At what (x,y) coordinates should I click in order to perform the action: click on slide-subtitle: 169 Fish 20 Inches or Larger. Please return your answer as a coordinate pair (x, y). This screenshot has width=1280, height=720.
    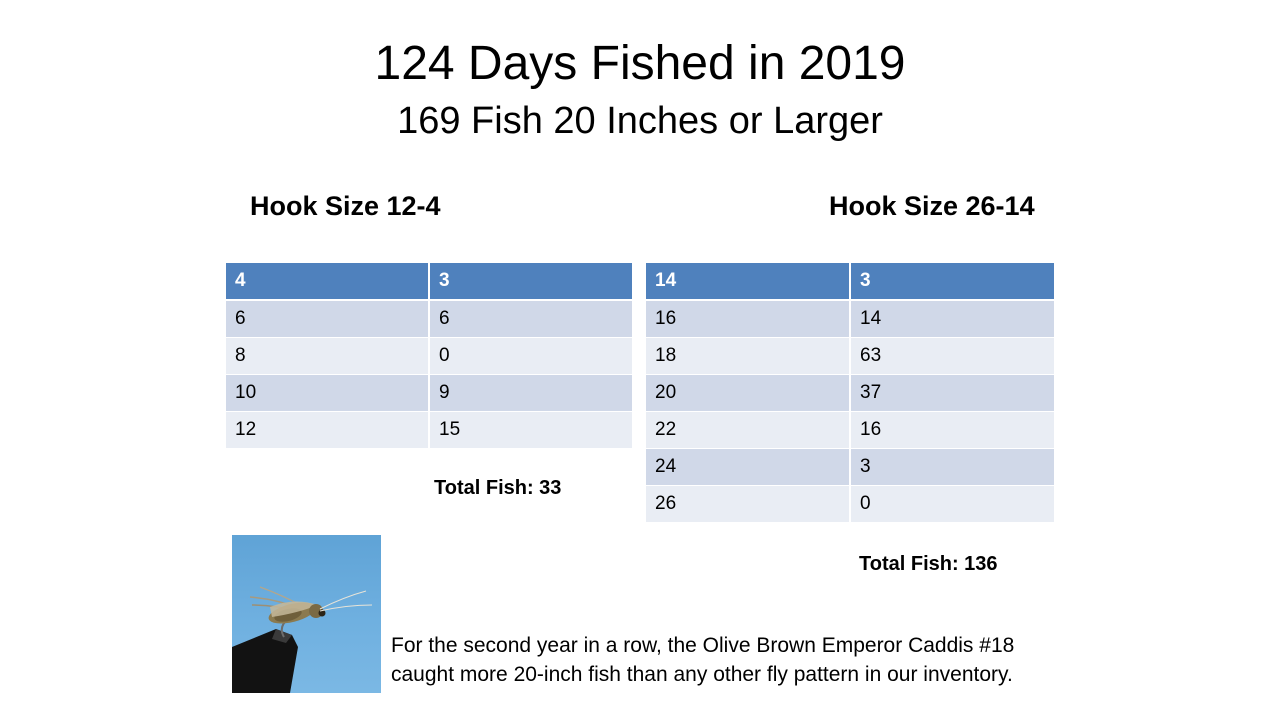
    Looking at the image, I should click on (640, 121).